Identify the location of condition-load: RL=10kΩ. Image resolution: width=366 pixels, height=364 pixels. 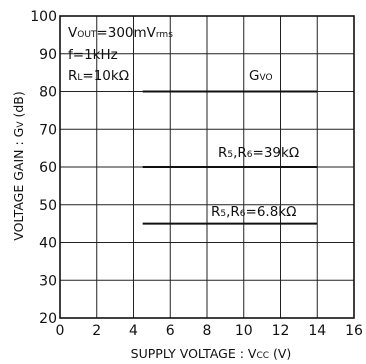
(98, 76).